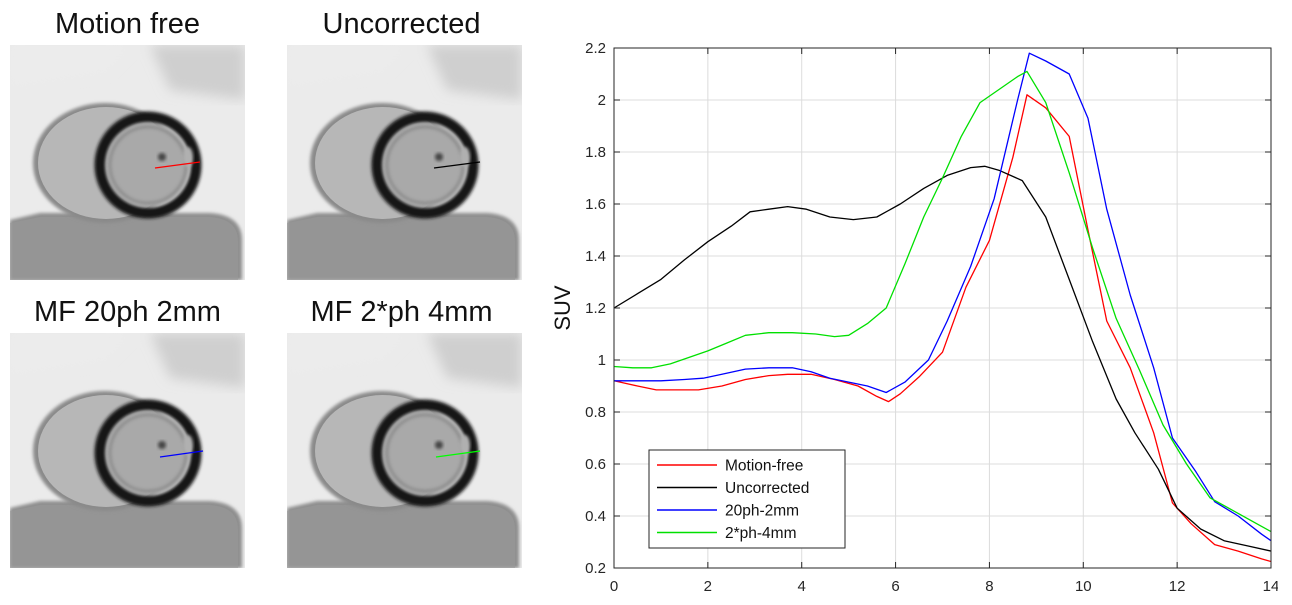  Describe the element at coordinates (127, 312) in the screenshot. I see `panel-title: MF 20ph 2mm` at that location.